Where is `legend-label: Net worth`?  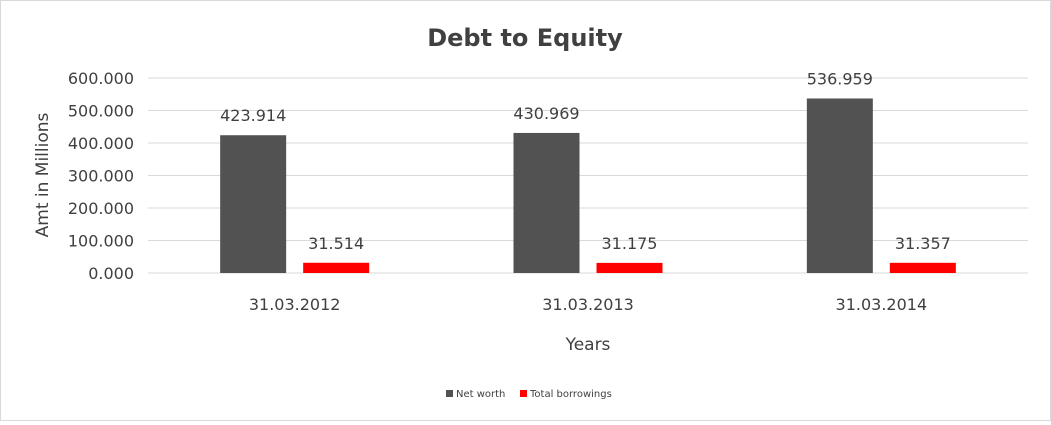
legend-label: Net worth is located at coordinates (480, 394).